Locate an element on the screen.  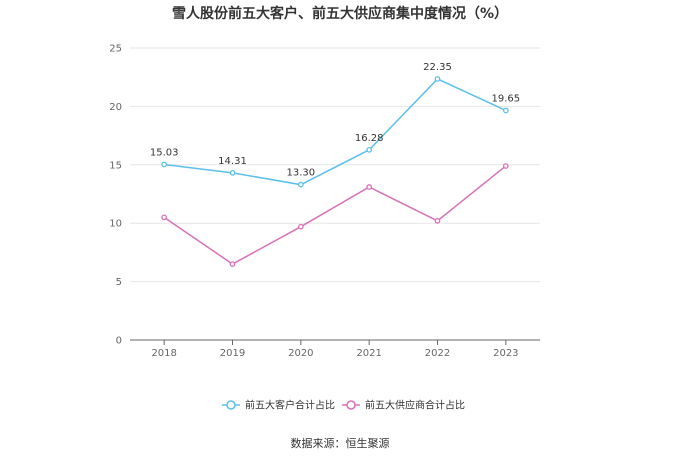
x-tick-label: 2023 is located at coordinates (505, 353).